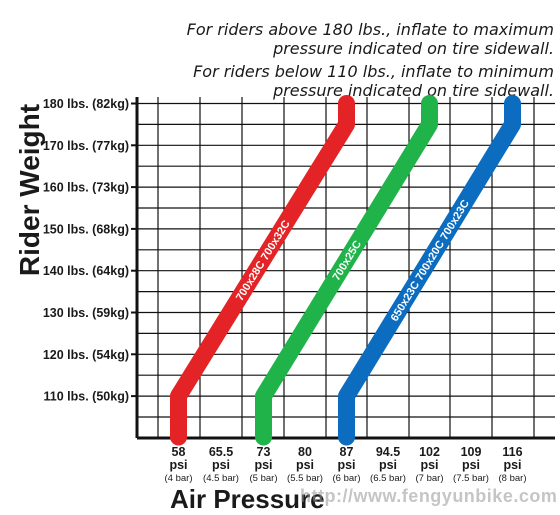  Describe the element at coordinates (429, 496) in the screenshot. I see `watermark-text: http://www.fengyunbike.com` at that location.